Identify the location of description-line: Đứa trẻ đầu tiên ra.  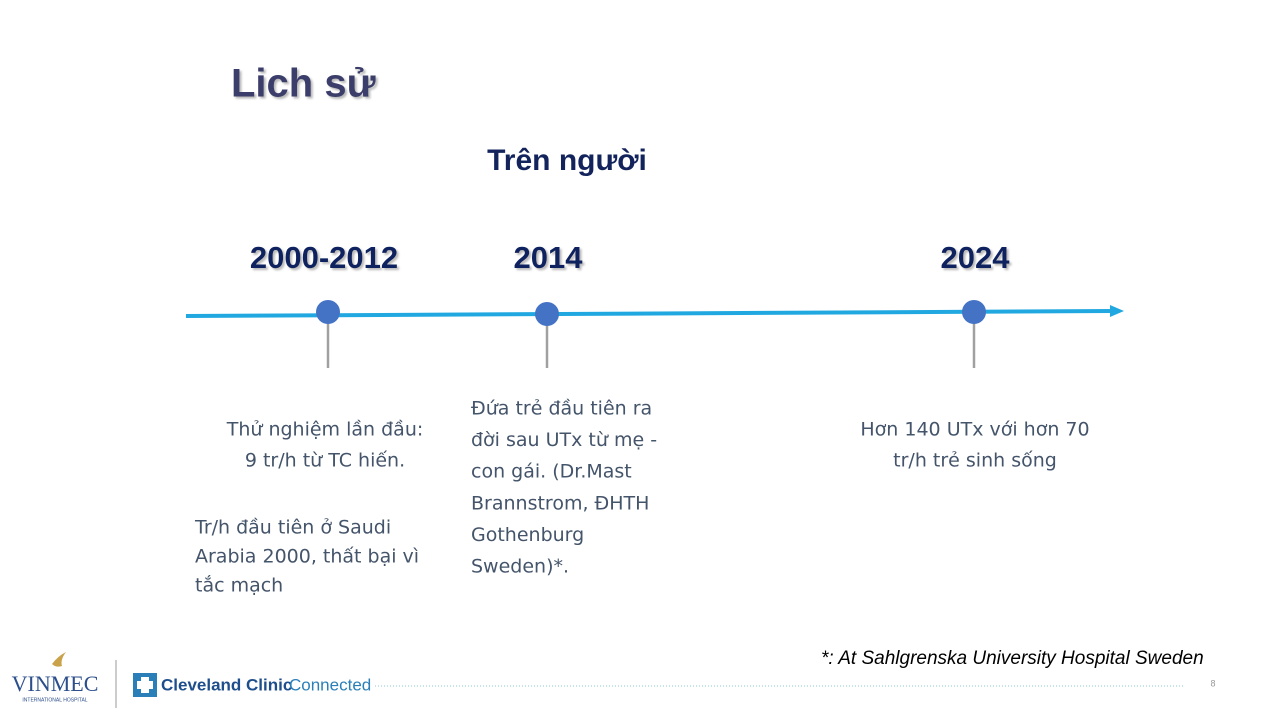
(561, 409).